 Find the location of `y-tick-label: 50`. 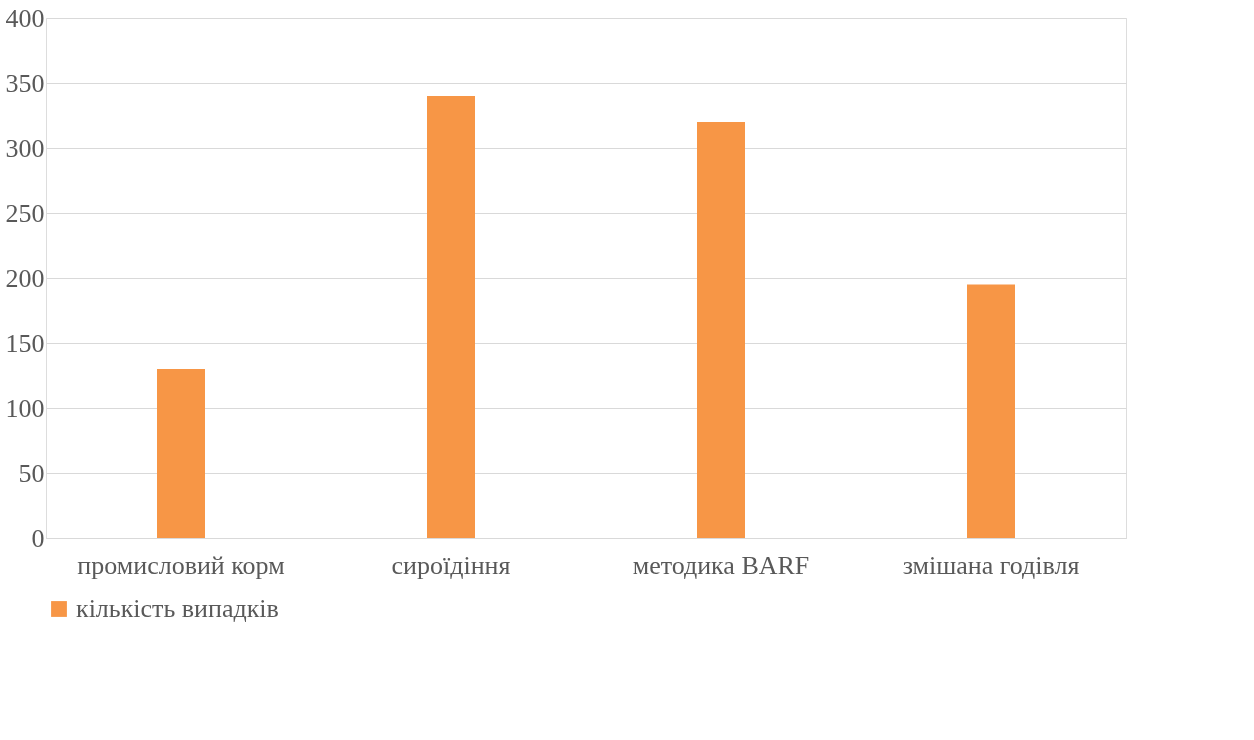

y-tick-label: 50 is located at coordinates (31, 473).